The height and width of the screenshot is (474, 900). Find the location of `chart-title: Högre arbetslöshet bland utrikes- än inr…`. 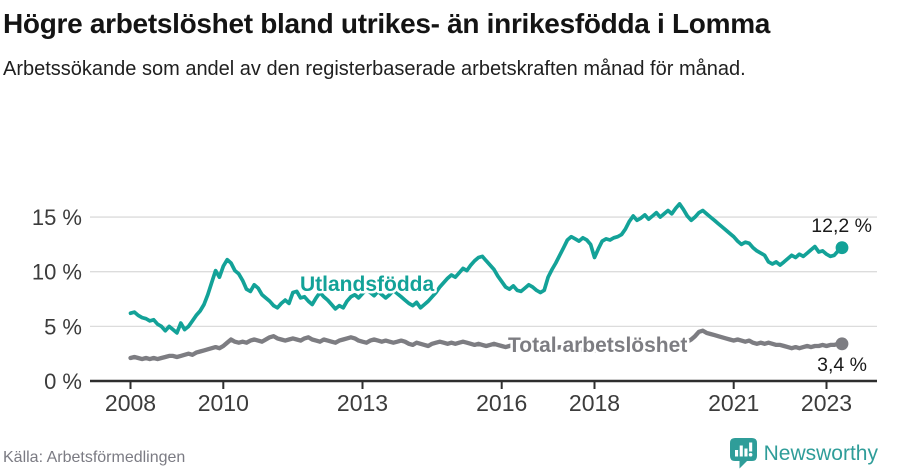

chart-title: Högre arbetslöshet bland utrikes- än inr… is located at coordinates (387, 23).